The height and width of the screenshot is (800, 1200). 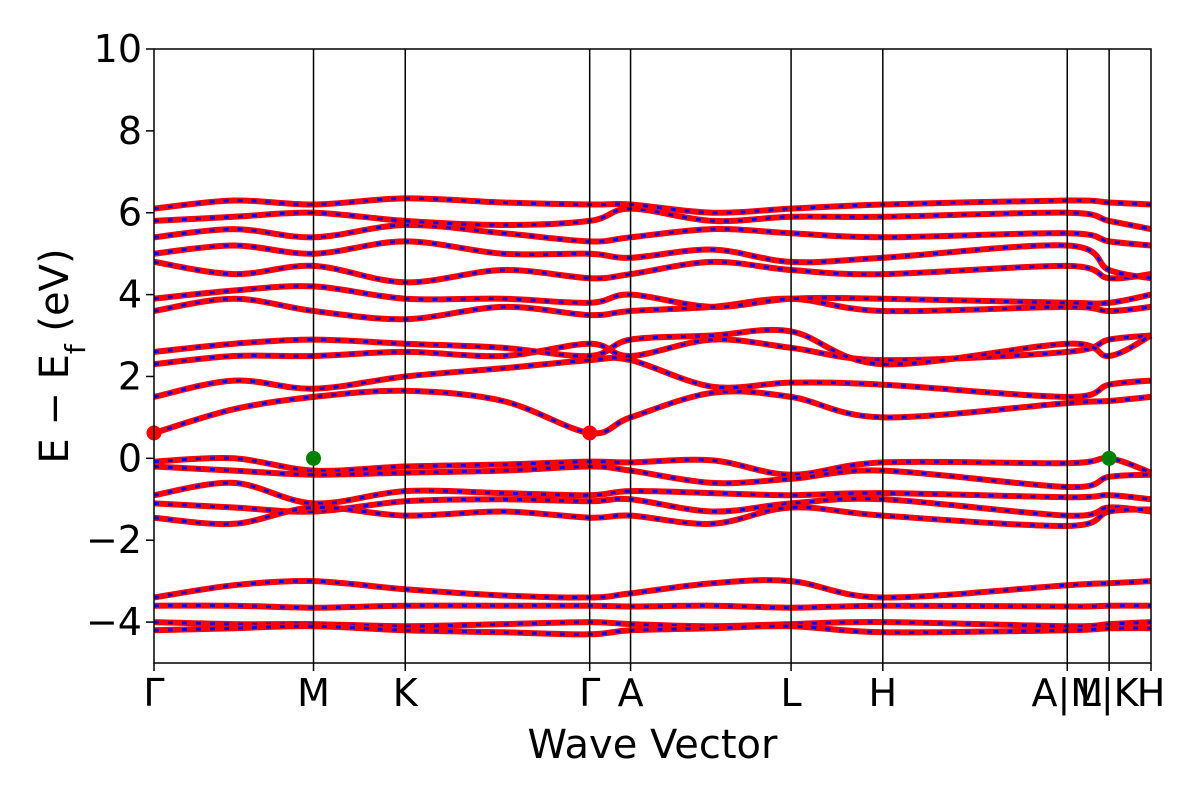 I want to click on x-tick-label-8: L|K, so click(x=1110, y=693).